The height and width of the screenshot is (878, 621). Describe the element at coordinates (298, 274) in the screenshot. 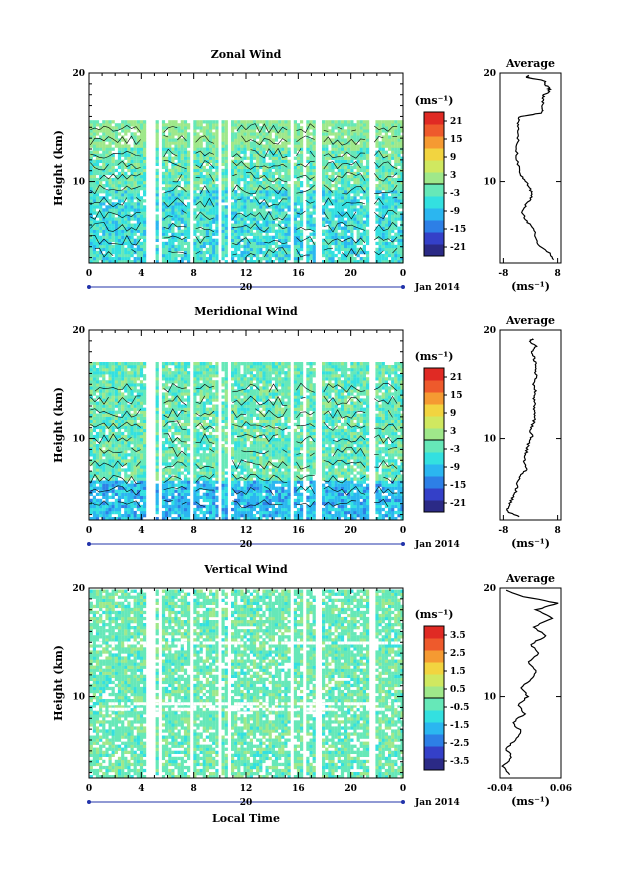

I see `x-tick-label: 16` at that location.